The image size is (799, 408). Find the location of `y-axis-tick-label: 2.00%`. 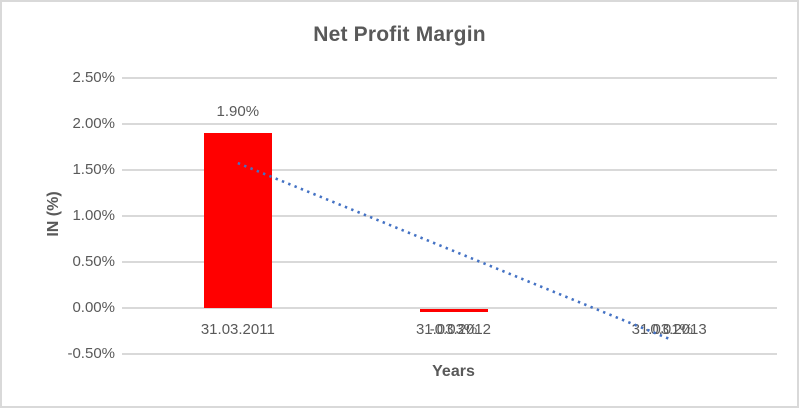

y-axis-tick-label: 2.00% is located at coordinates (93, 123).